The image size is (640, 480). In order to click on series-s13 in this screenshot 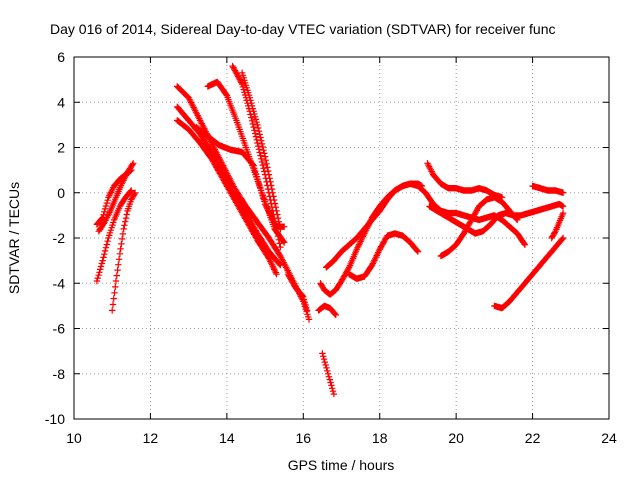, I will do `click(328, 374)`.